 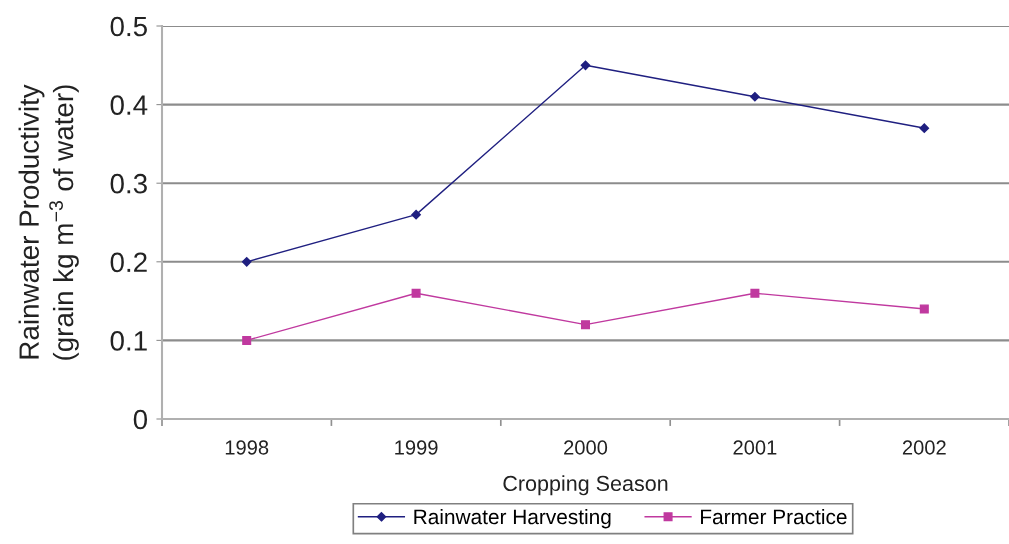 I want to click on y-tick-label: 0.4, so click(x=129, y=105).